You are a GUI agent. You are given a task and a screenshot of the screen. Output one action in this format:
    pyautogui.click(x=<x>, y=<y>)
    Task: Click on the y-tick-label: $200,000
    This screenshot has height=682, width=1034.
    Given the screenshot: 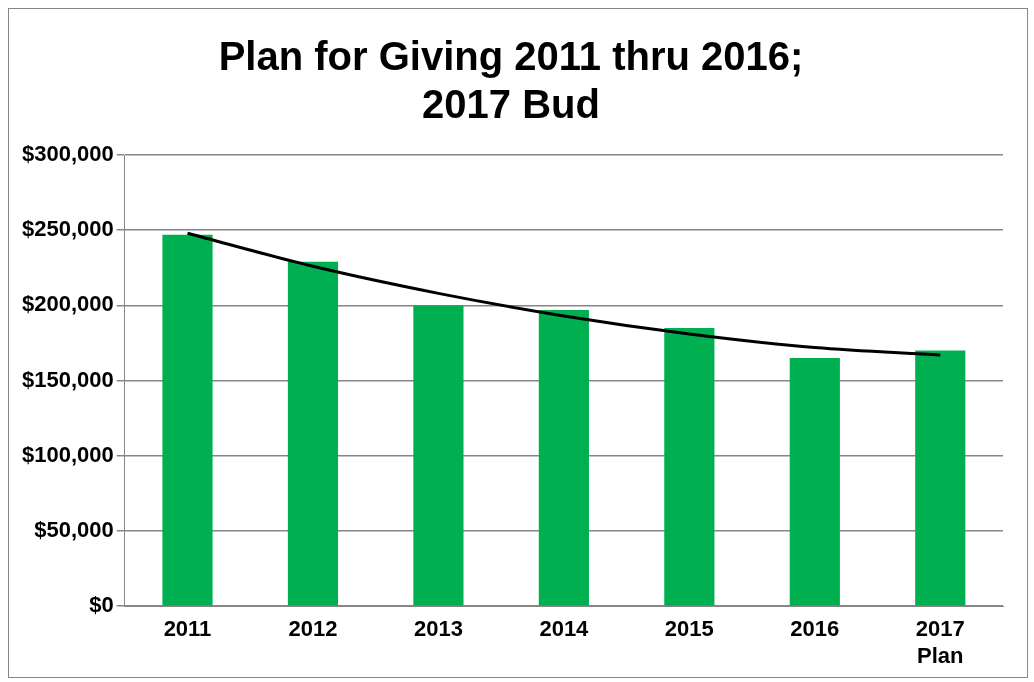 What is the action you would take?
    pyautogui.click(x=67, y=304)
    